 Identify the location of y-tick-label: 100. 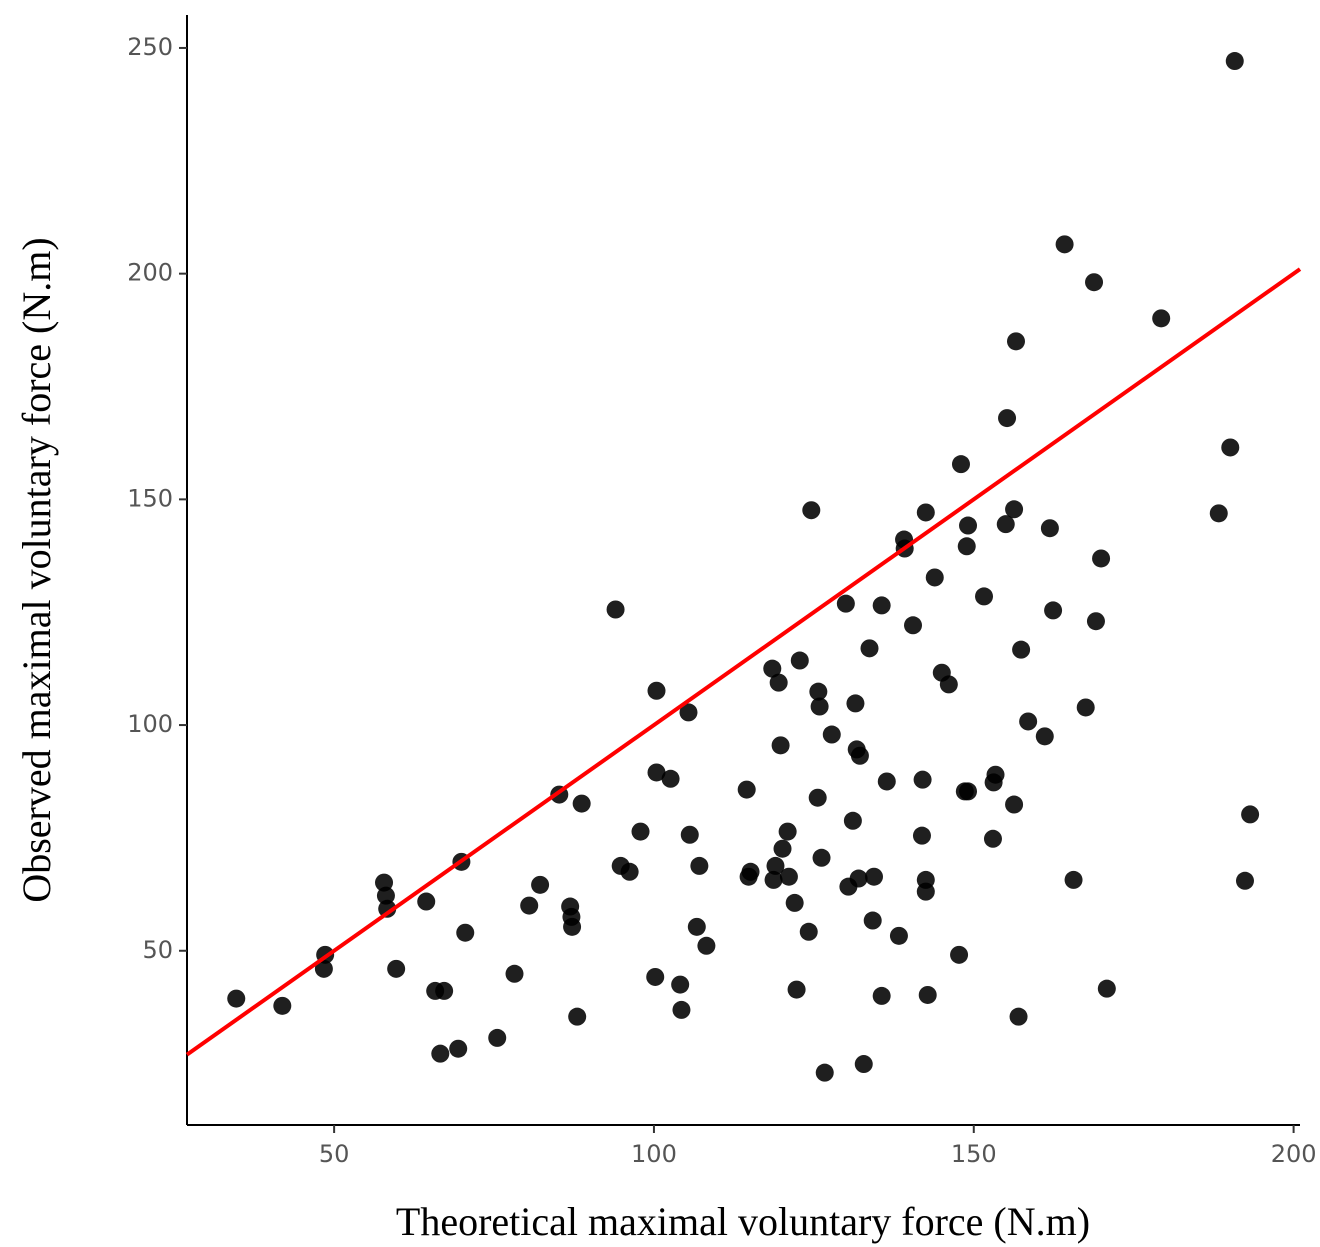
(150, 724).